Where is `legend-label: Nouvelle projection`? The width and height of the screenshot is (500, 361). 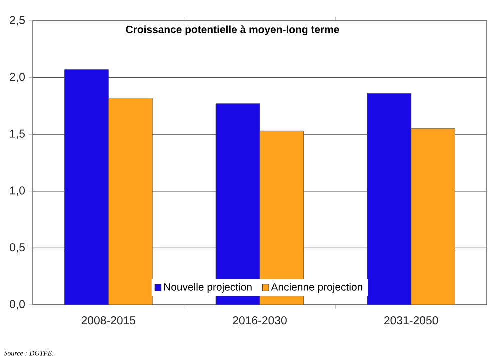 legend-label: Nouvelle projection is located at coordinates (208, 288).